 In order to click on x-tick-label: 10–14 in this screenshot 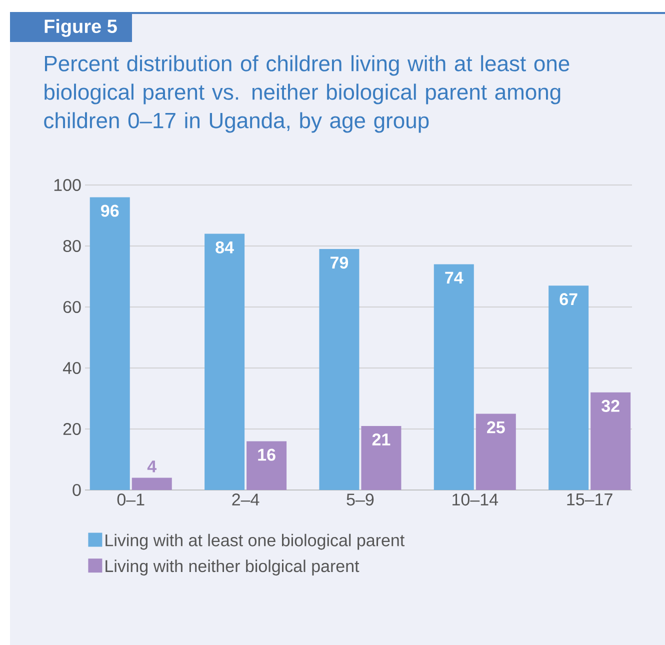, I will do `click(475, 500)`.